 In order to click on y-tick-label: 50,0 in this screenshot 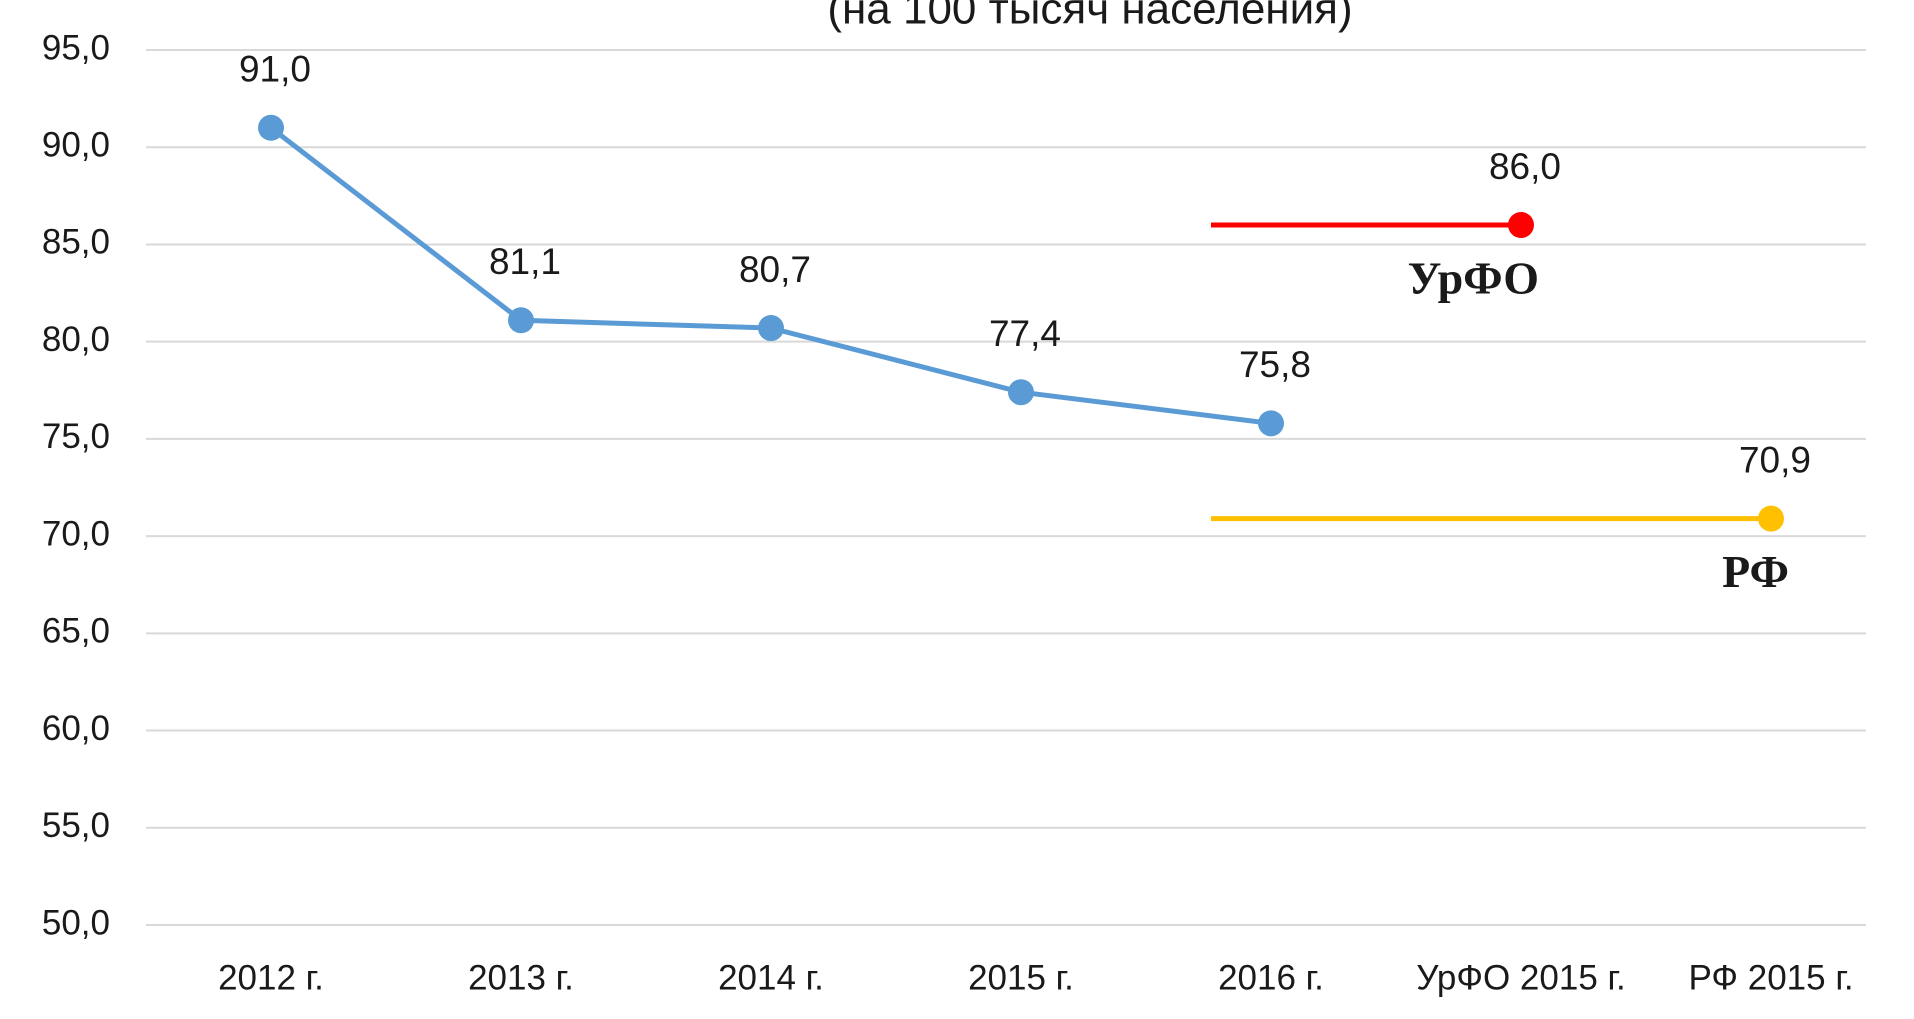, I will do `click(76, 922)`.